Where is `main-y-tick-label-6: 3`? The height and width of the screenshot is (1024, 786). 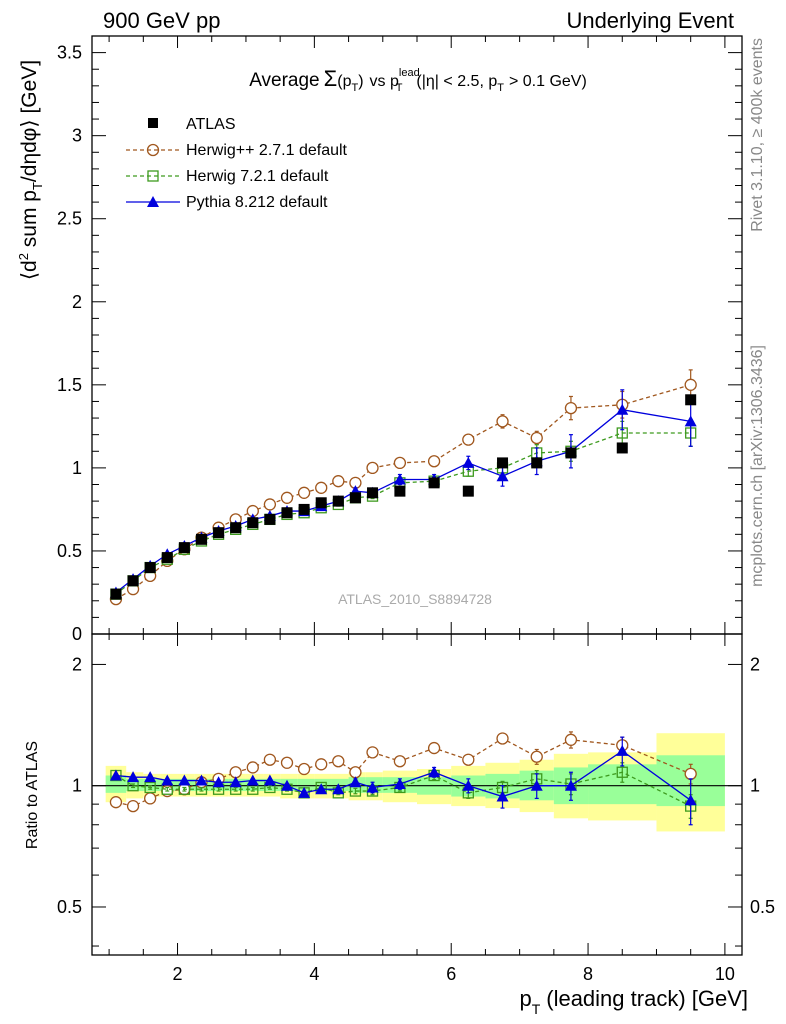
main-y-tick-label-6: 3 is located at coordinates (77, 136).